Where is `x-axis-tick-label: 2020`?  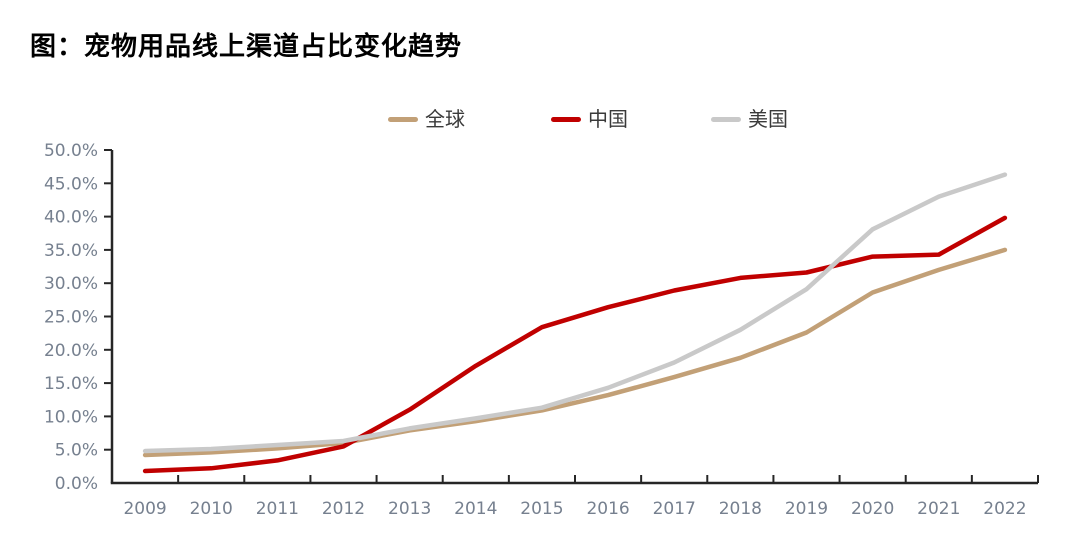 x-axis-tick-label: 2020 is located at coordinates (872, 509).